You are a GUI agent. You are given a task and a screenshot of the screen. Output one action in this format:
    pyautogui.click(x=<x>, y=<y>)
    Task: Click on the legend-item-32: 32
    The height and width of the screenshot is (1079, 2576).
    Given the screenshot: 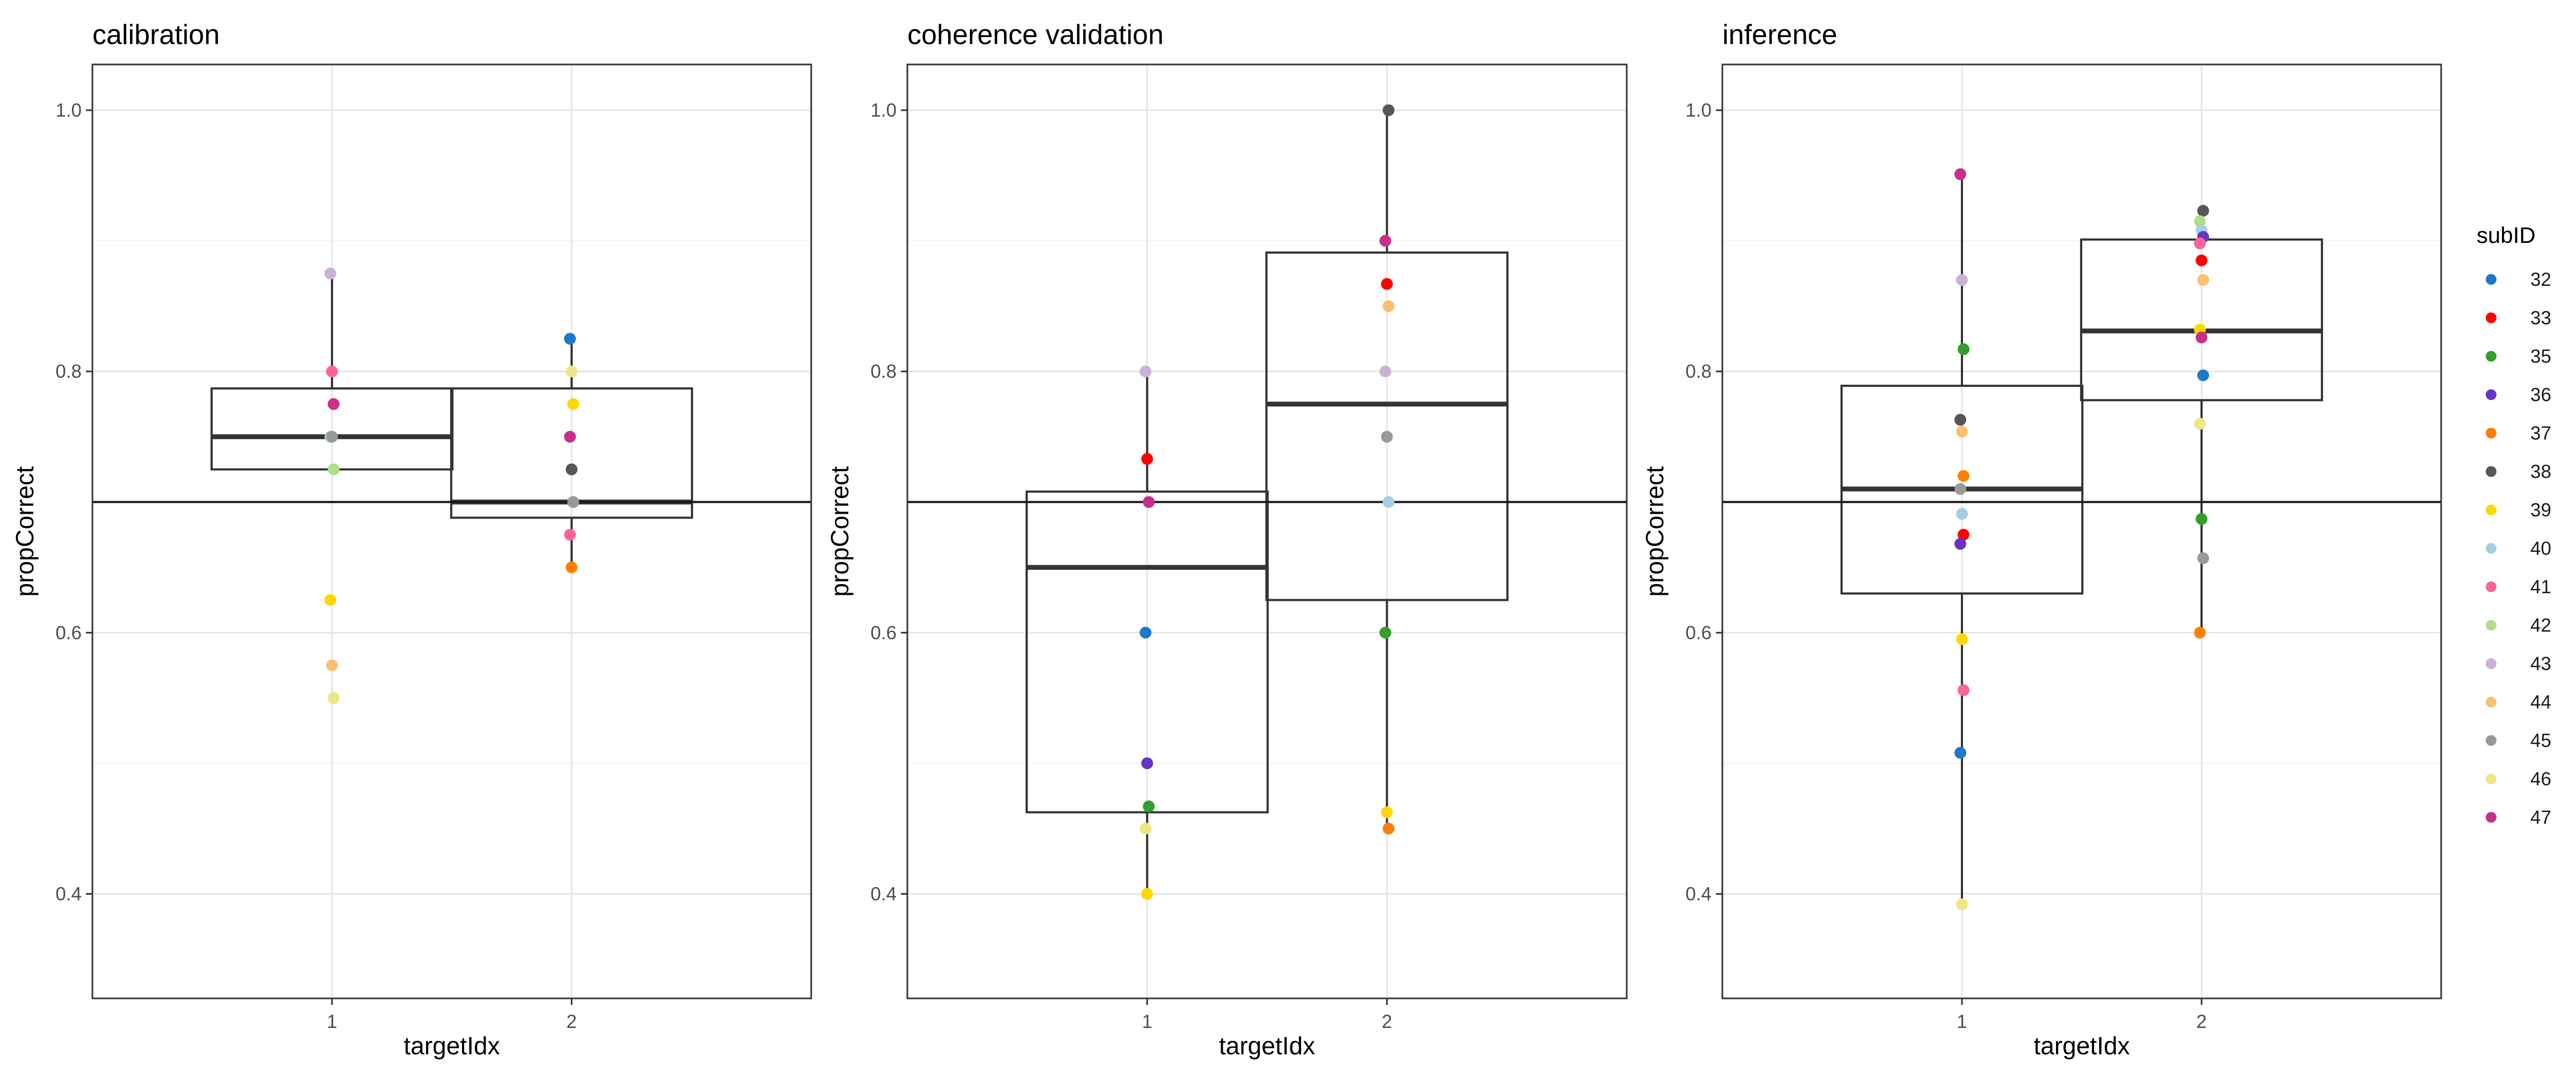 What is the action you would take?
    pyautogui.click(x=2518, y=279)
    